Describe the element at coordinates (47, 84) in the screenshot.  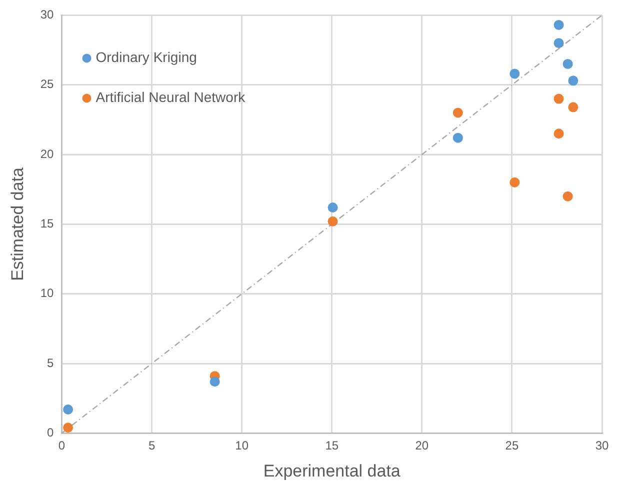
I see `y-tick-label: 25` at that location.